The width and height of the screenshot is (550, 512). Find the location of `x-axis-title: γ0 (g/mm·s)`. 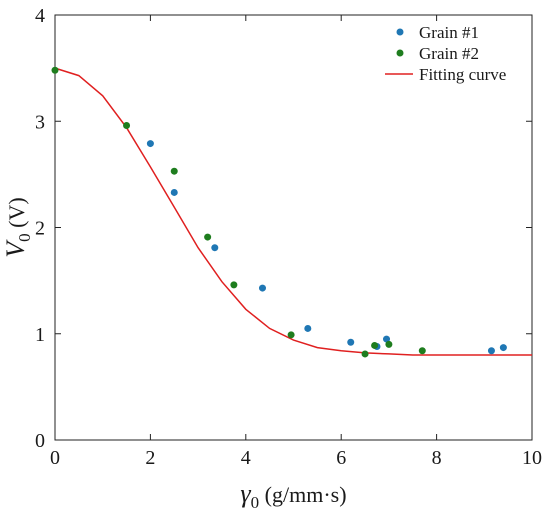

x-axis-title: γ0 (g/mm·s) is located at coordinates (293, 495).